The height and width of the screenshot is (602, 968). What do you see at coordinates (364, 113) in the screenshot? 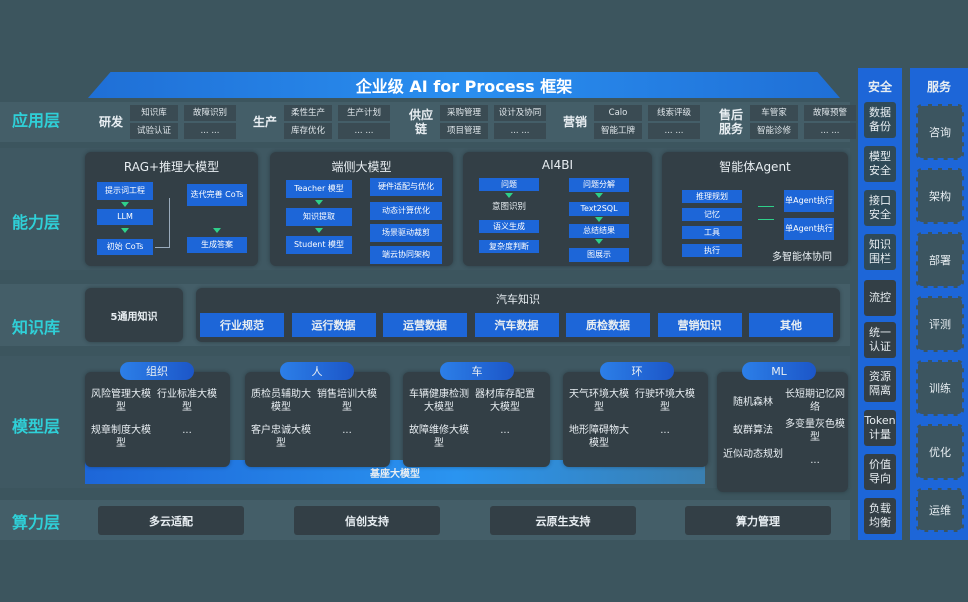
I see `app-item: 生产计划` at bounding box center [364, 113].